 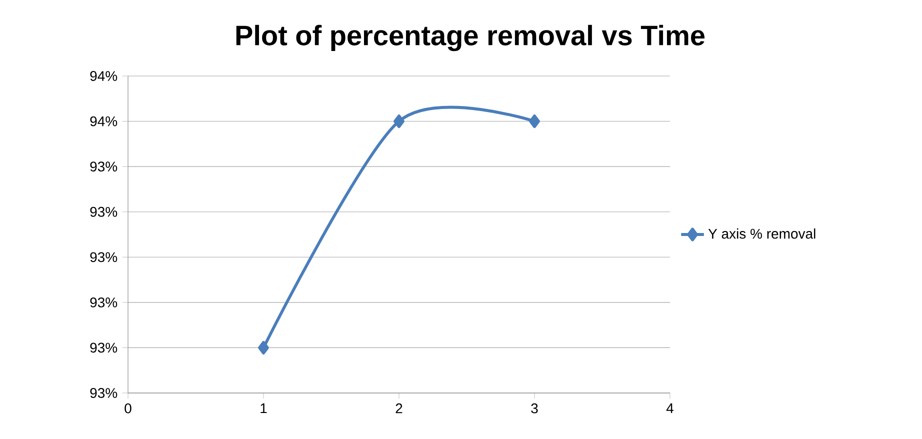 What do you see at coordinates (399, 408) in the screenshot?
I see `x-tick-label: 2` at bounding box center [399, 408].